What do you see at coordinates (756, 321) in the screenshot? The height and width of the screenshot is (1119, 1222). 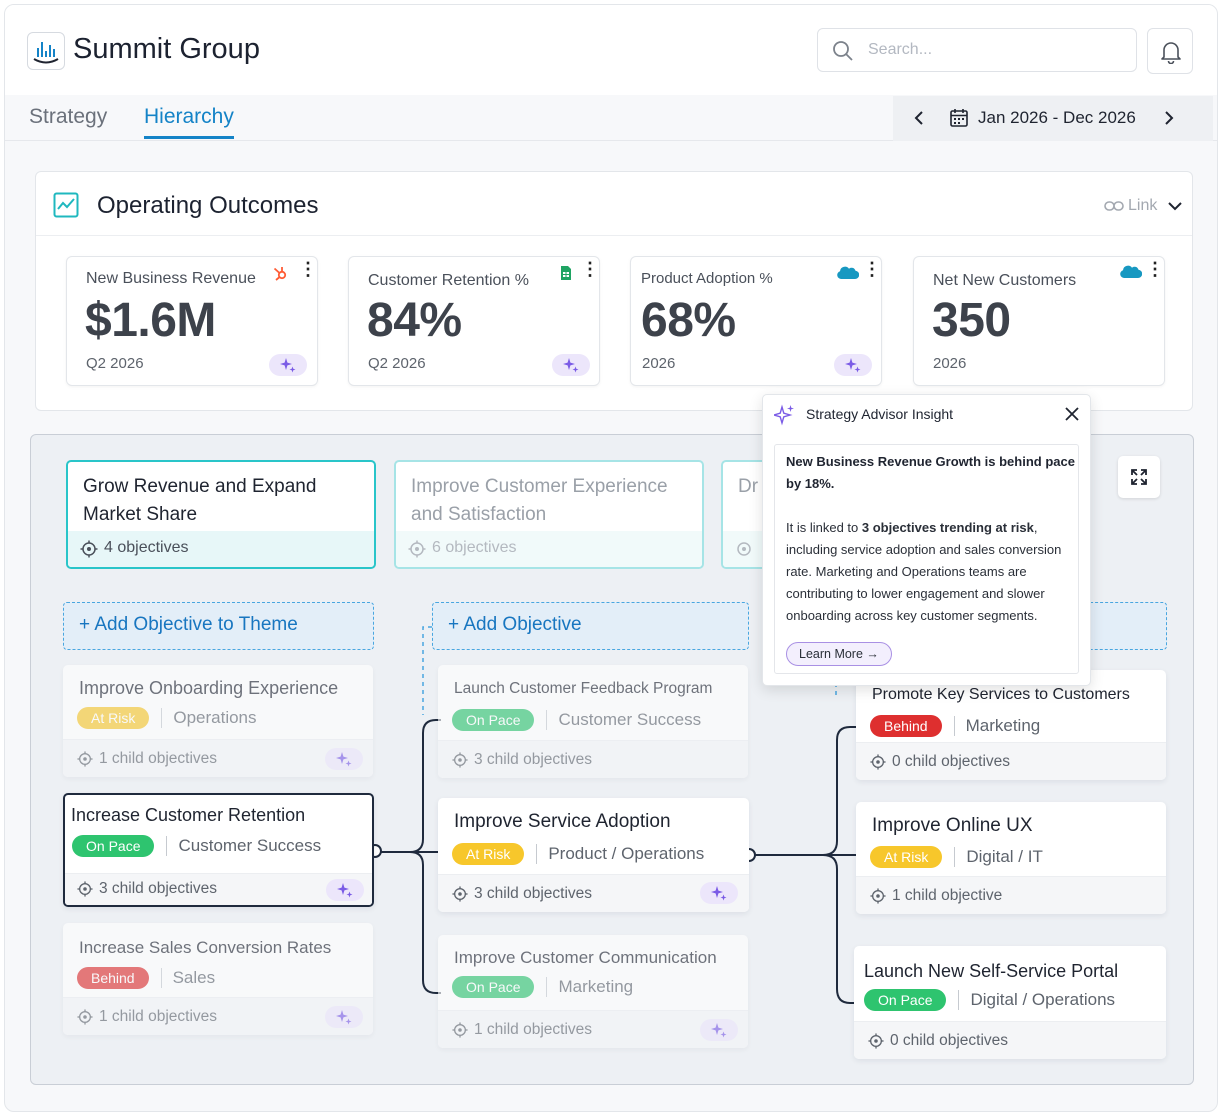 I see `metric-card-product-adoption: Product Adoption % ⋮ 68% 2026` at bounding box center [756, 321].